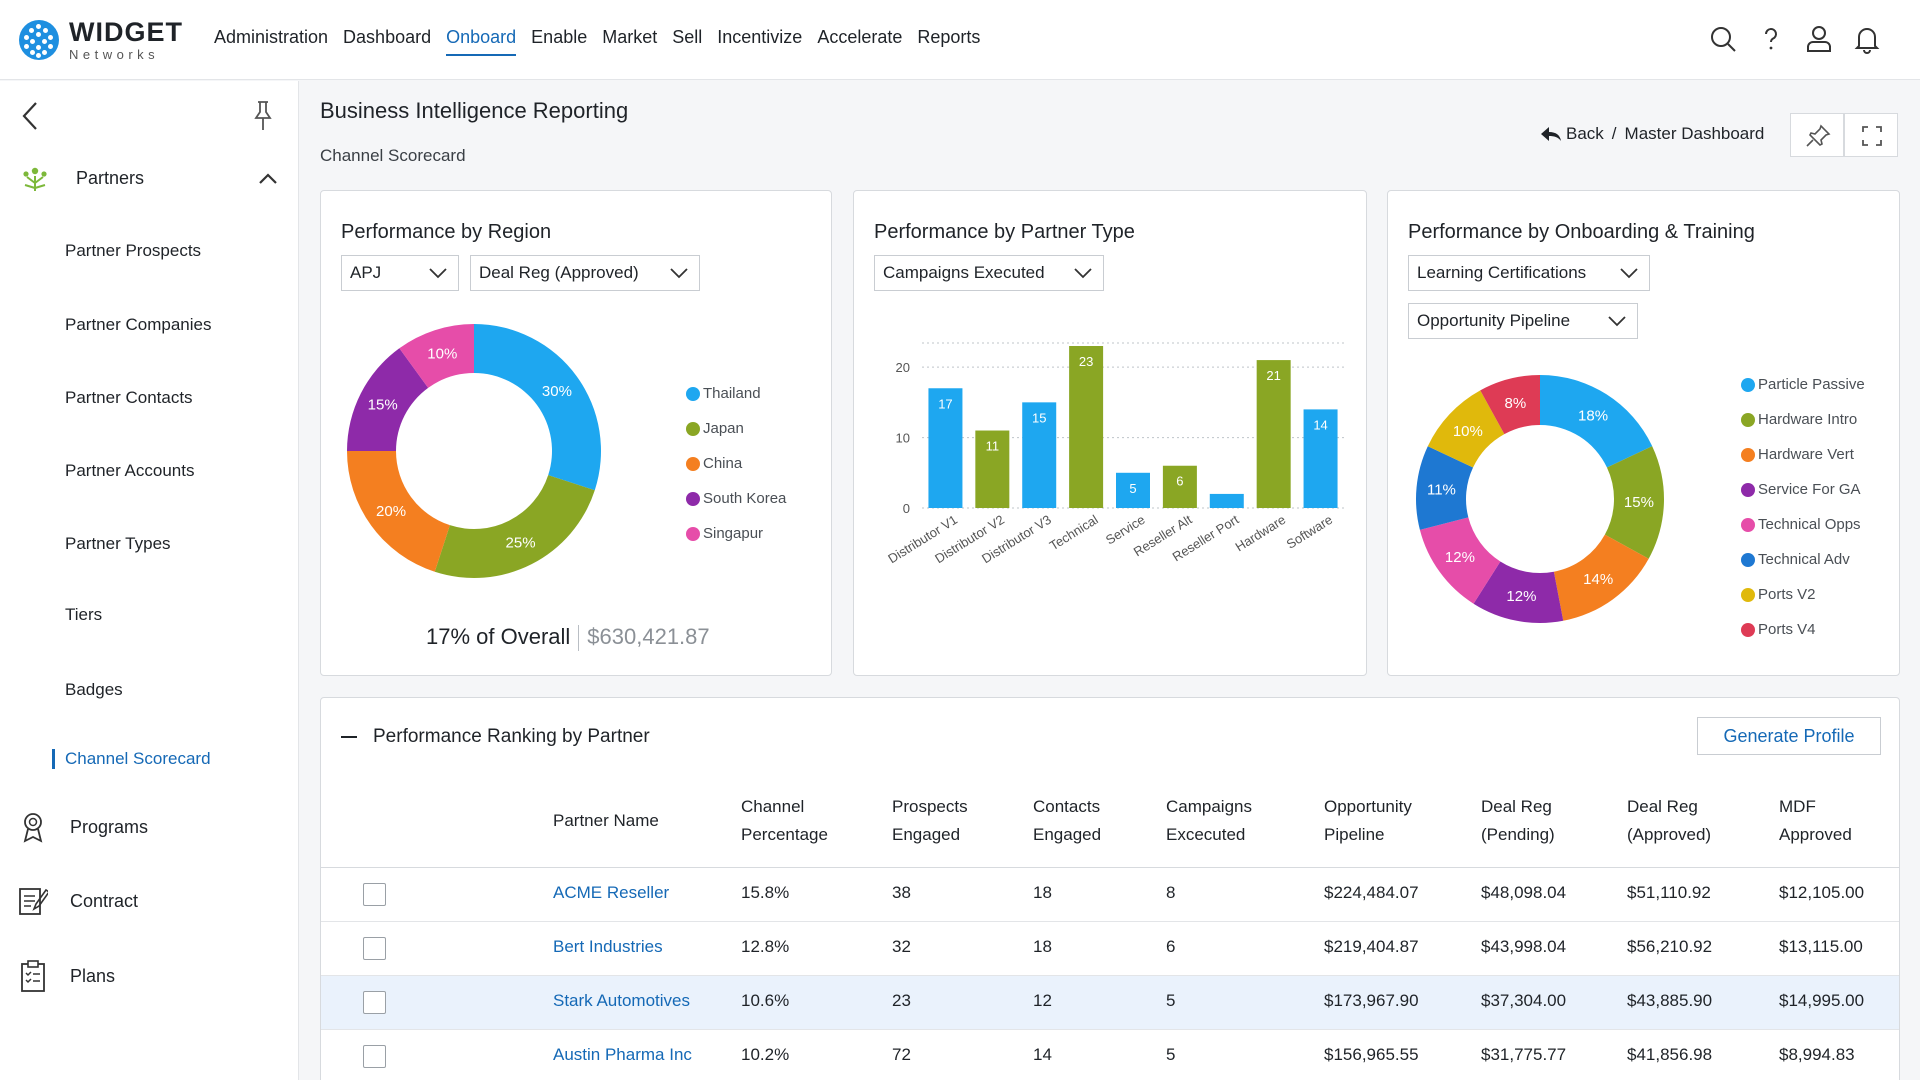  What do you see at coordinates (760, 37) in the screenshot?
I see `nav-incentivize: Incentivize` at bounding box center [760, 37].